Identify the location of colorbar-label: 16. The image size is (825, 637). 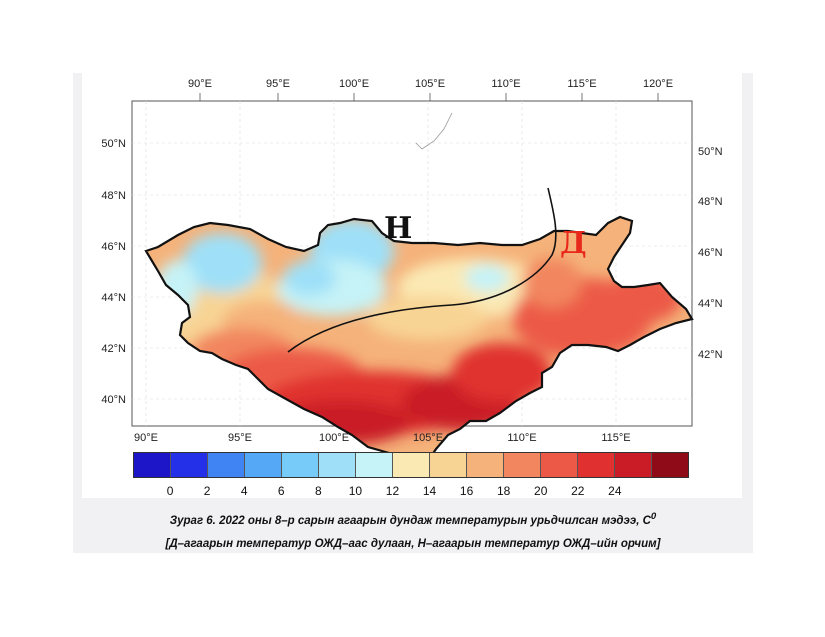
(466, 491).